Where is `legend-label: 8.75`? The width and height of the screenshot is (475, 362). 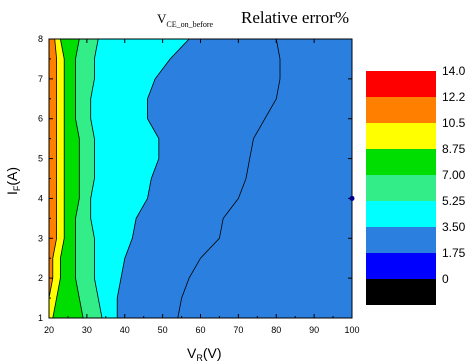 legend-label: 8.75 is located at coordinates (454, 149).